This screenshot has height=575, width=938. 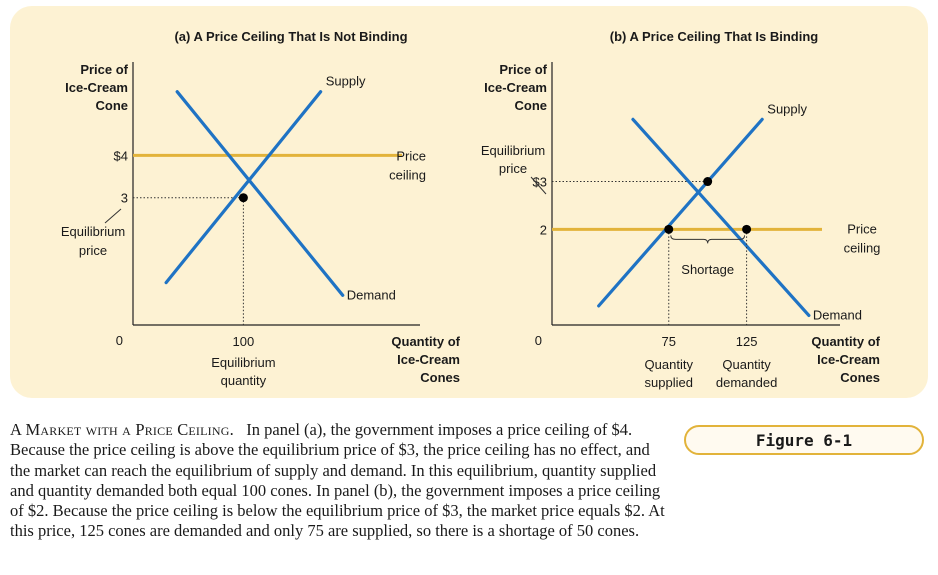 I want to click on panel-a-x-tick-label: 100, so click(x=244, y=341).